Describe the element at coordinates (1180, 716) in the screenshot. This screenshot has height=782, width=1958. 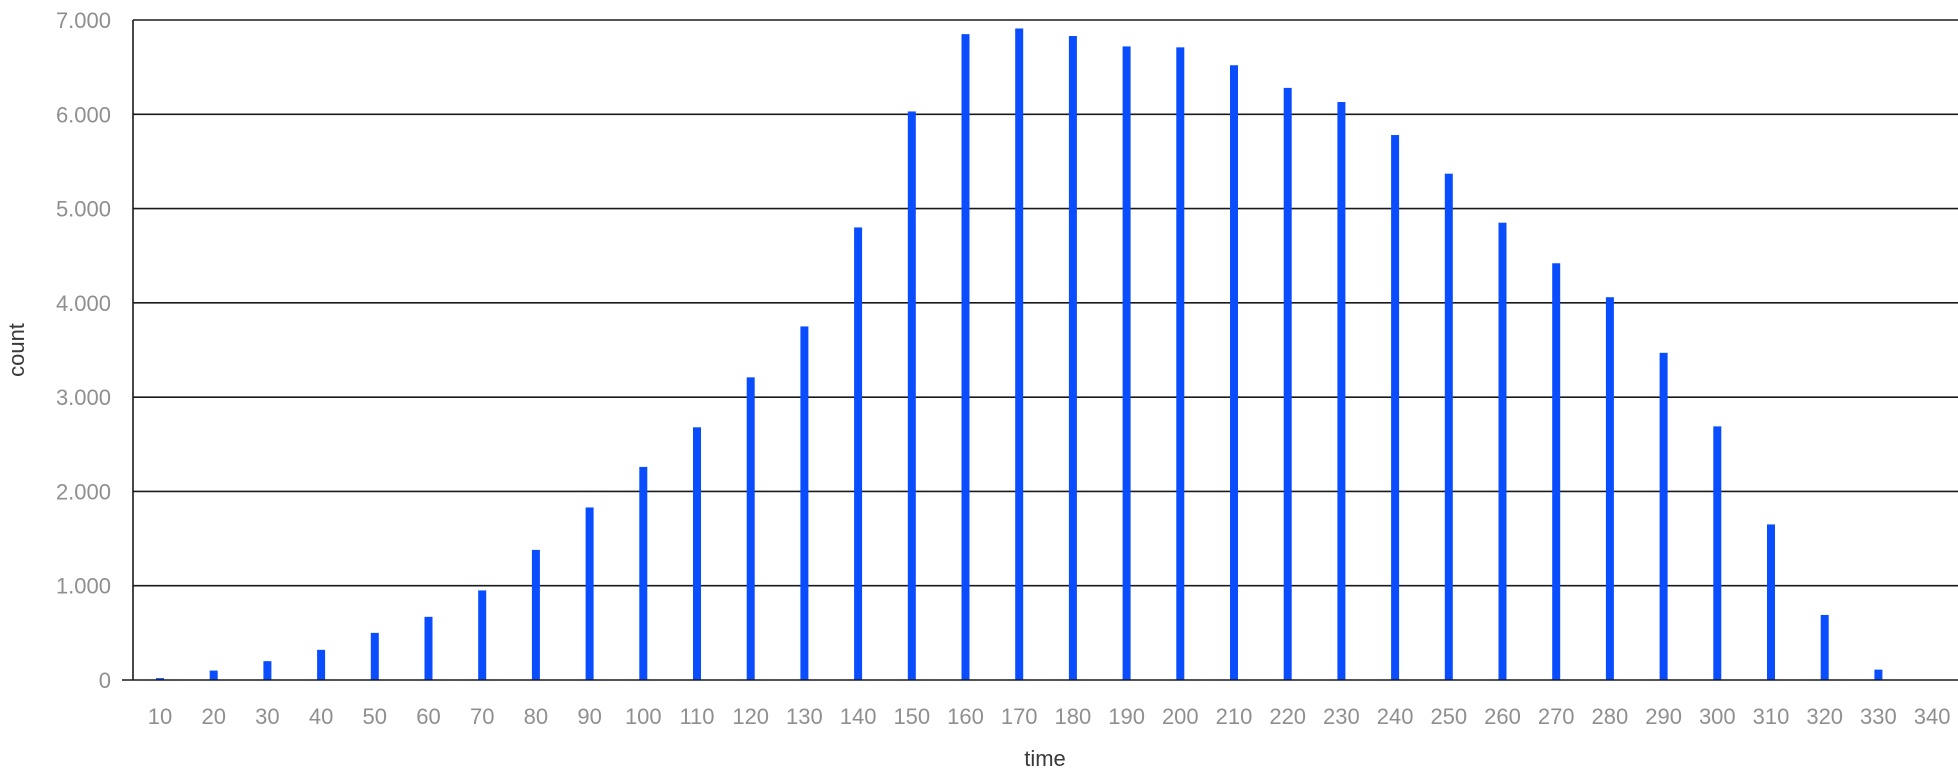
I see `x-tick-label: 200` at that location.